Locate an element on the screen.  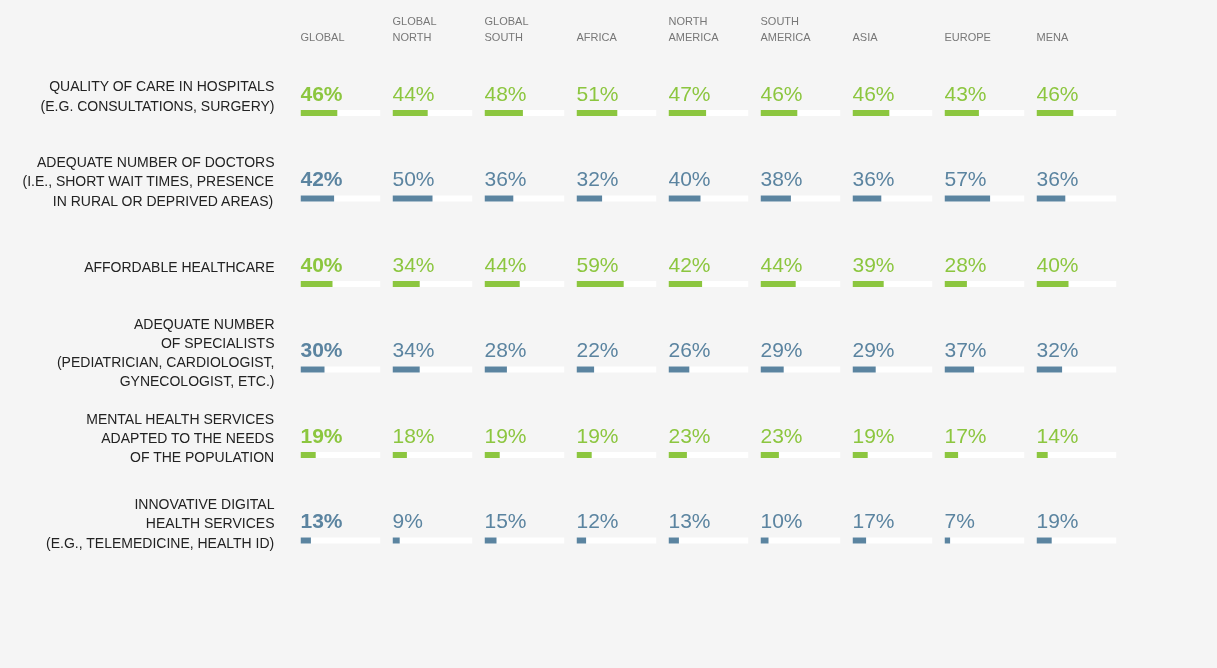
data-label: 50% is located at coordinates (413, 179).